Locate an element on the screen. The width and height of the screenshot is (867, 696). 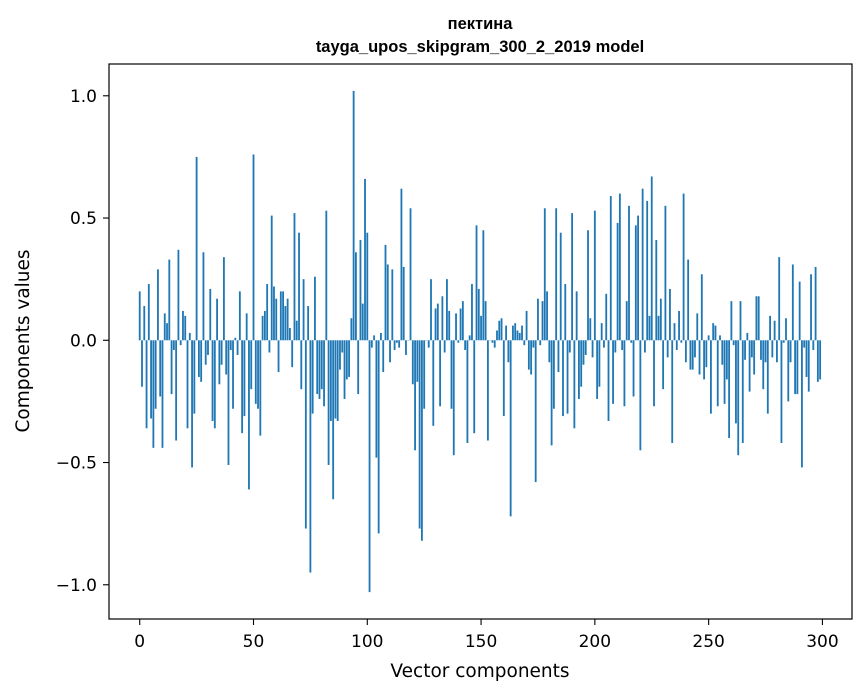
chart-title: пектина is located at coordinates (481, 24).